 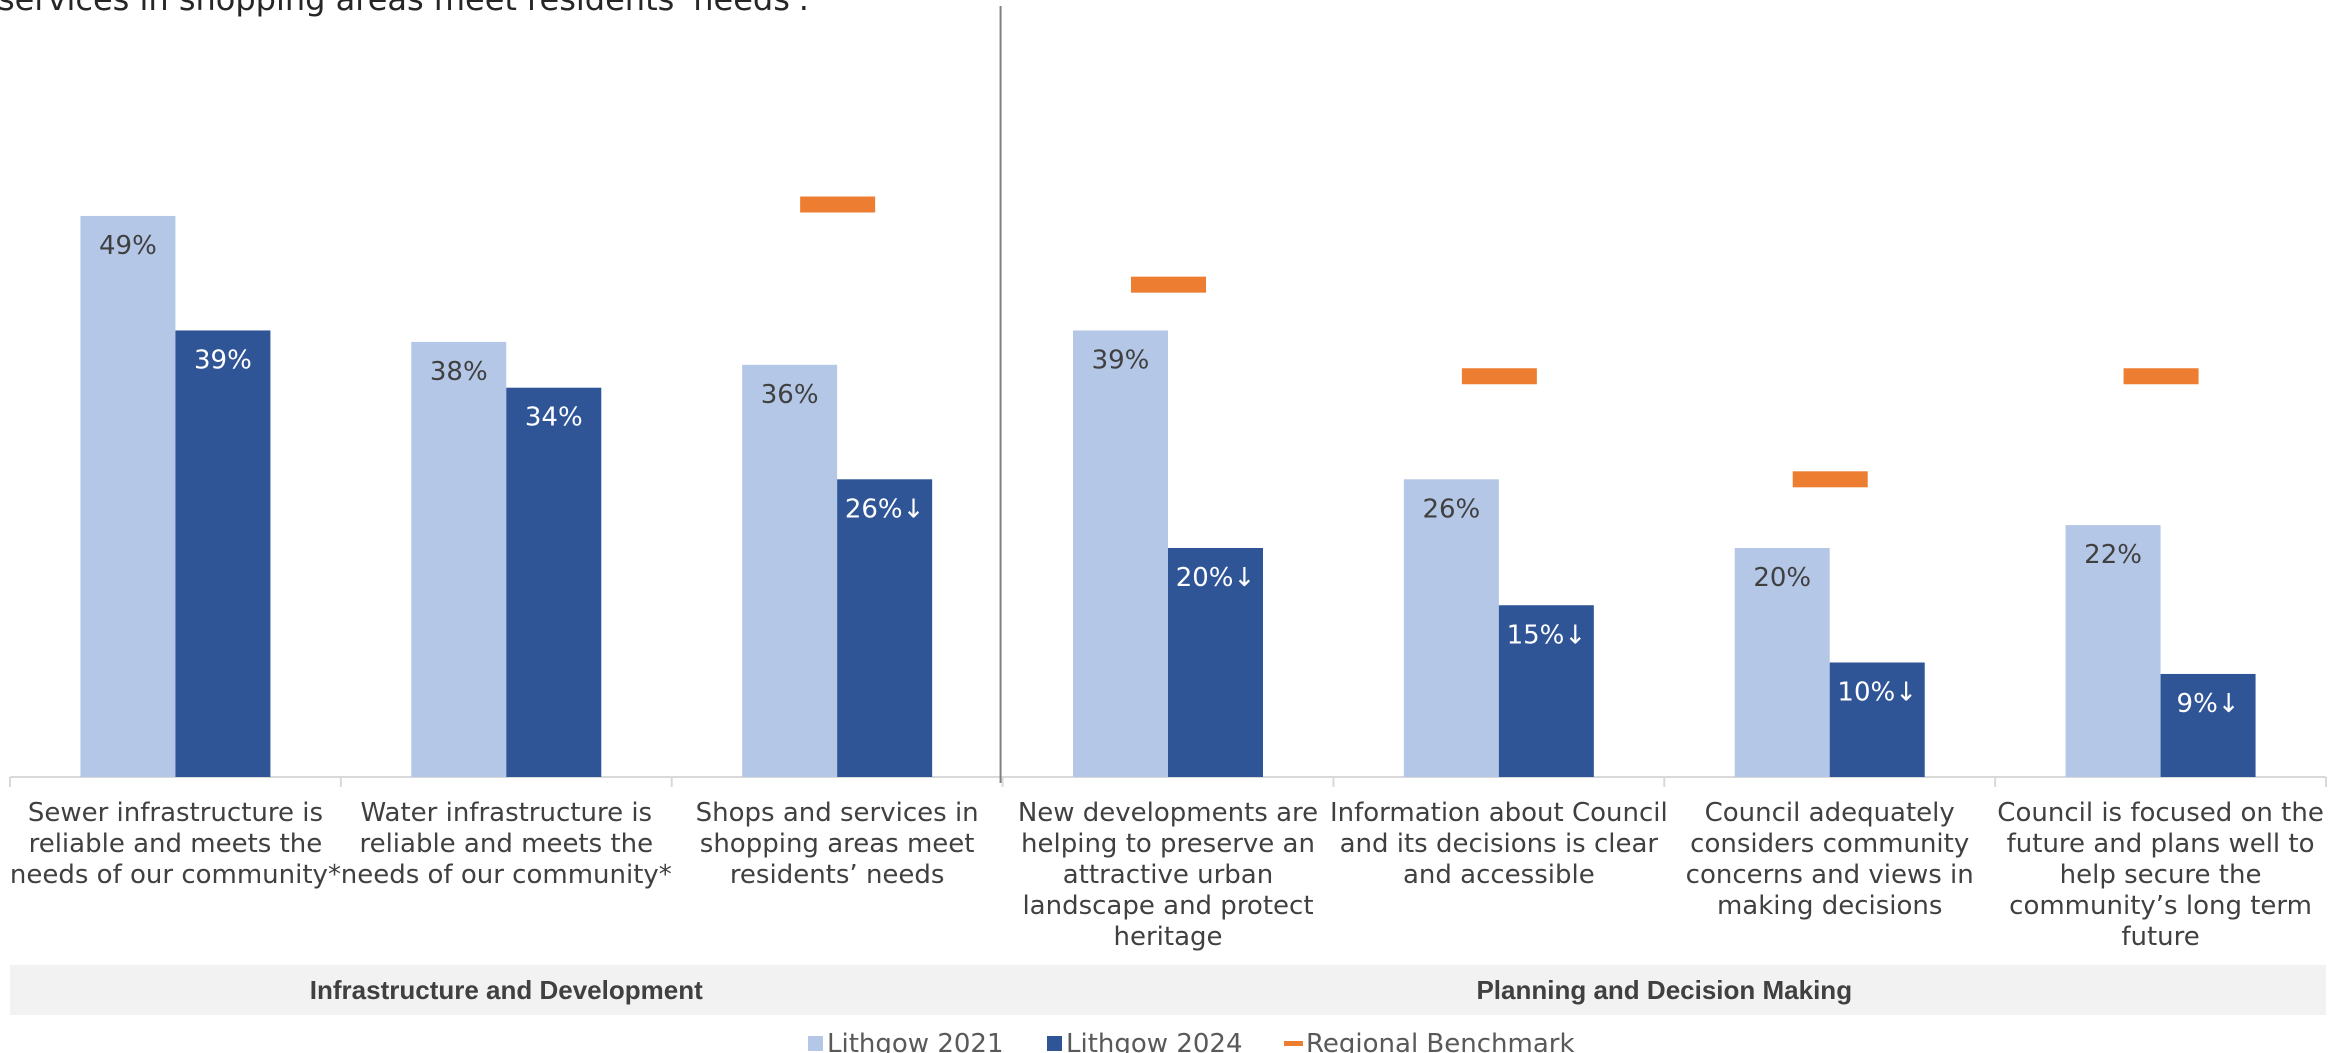 I want to click on group-label: Planning and Decision Making, so click(x=1664, y=990).